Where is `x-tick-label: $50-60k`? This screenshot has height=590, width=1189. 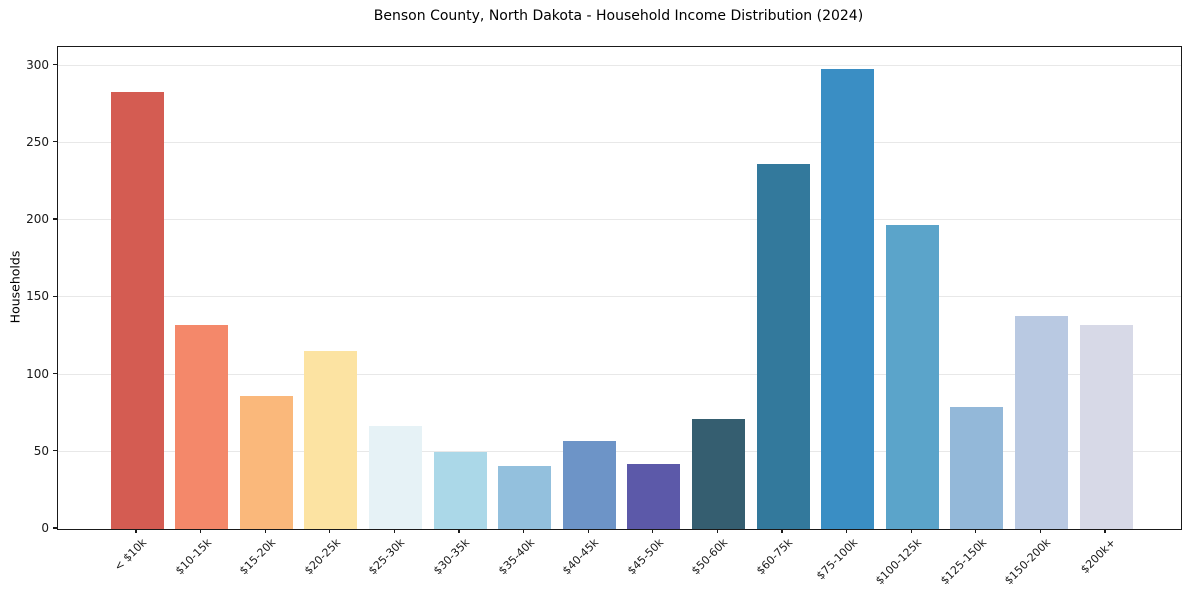
x-tick-label: $50-60k is located at coordinates (710, 557).